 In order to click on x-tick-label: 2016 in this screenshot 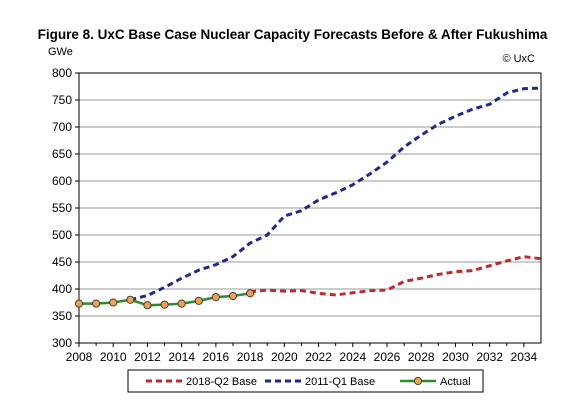, I will do `click(216, 357)`.